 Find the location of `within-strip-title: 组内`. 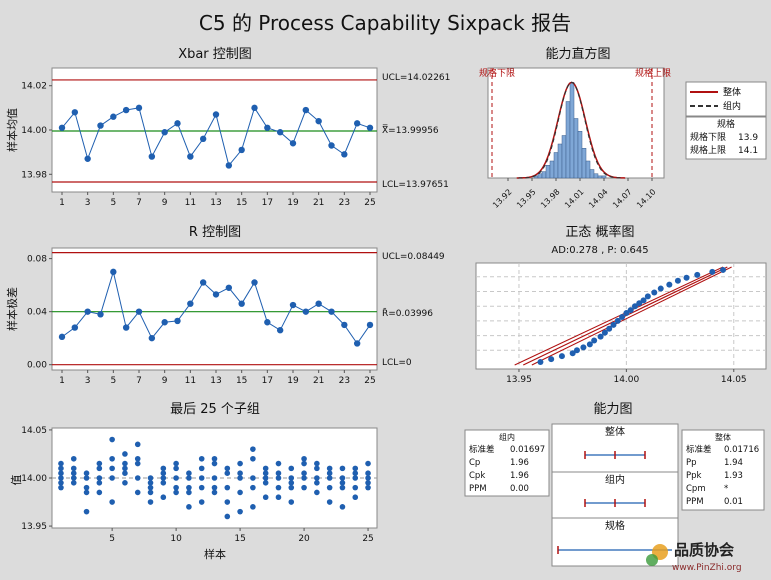

within-strip-title: 组内 is located at coordinates (615, 479).